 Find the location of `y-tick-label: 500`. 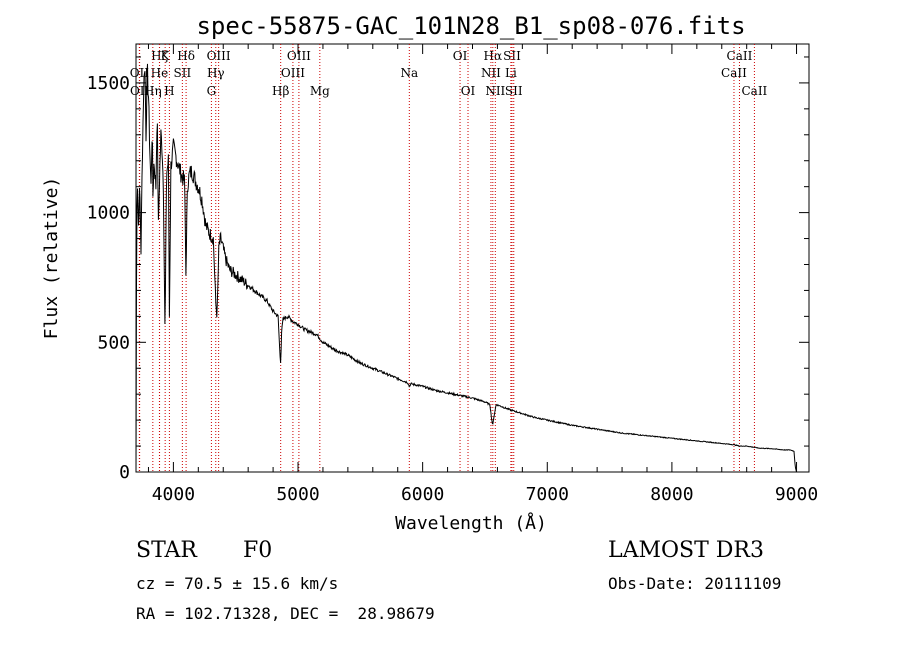

y-tick-label: 500 is located at coordinates (113, 342).